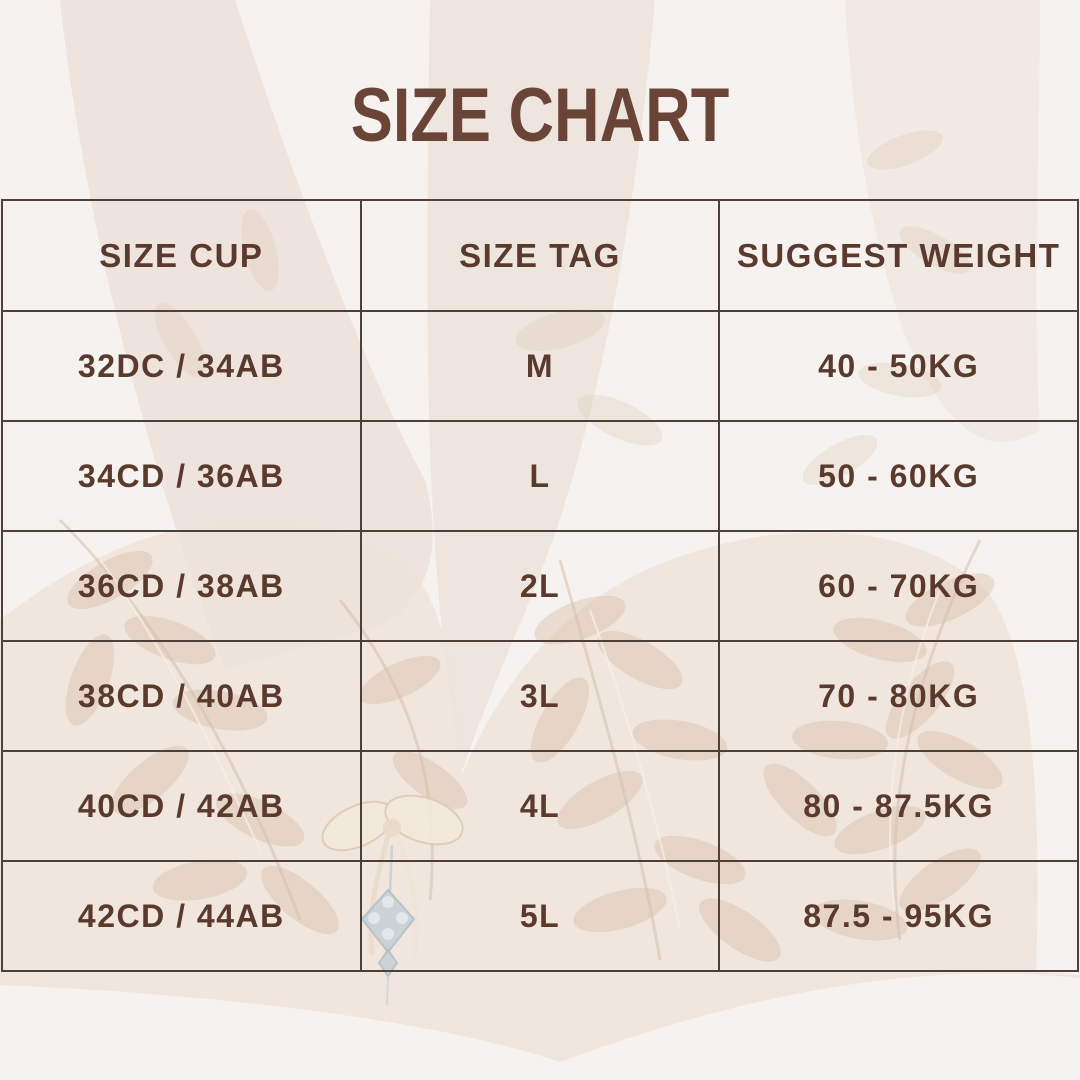 The image size is (1080, 1080). Describe the element at coordinates (898, 366) in the screenshot. I see `cell-suggest-weight: 40 - 50KG` at that location.